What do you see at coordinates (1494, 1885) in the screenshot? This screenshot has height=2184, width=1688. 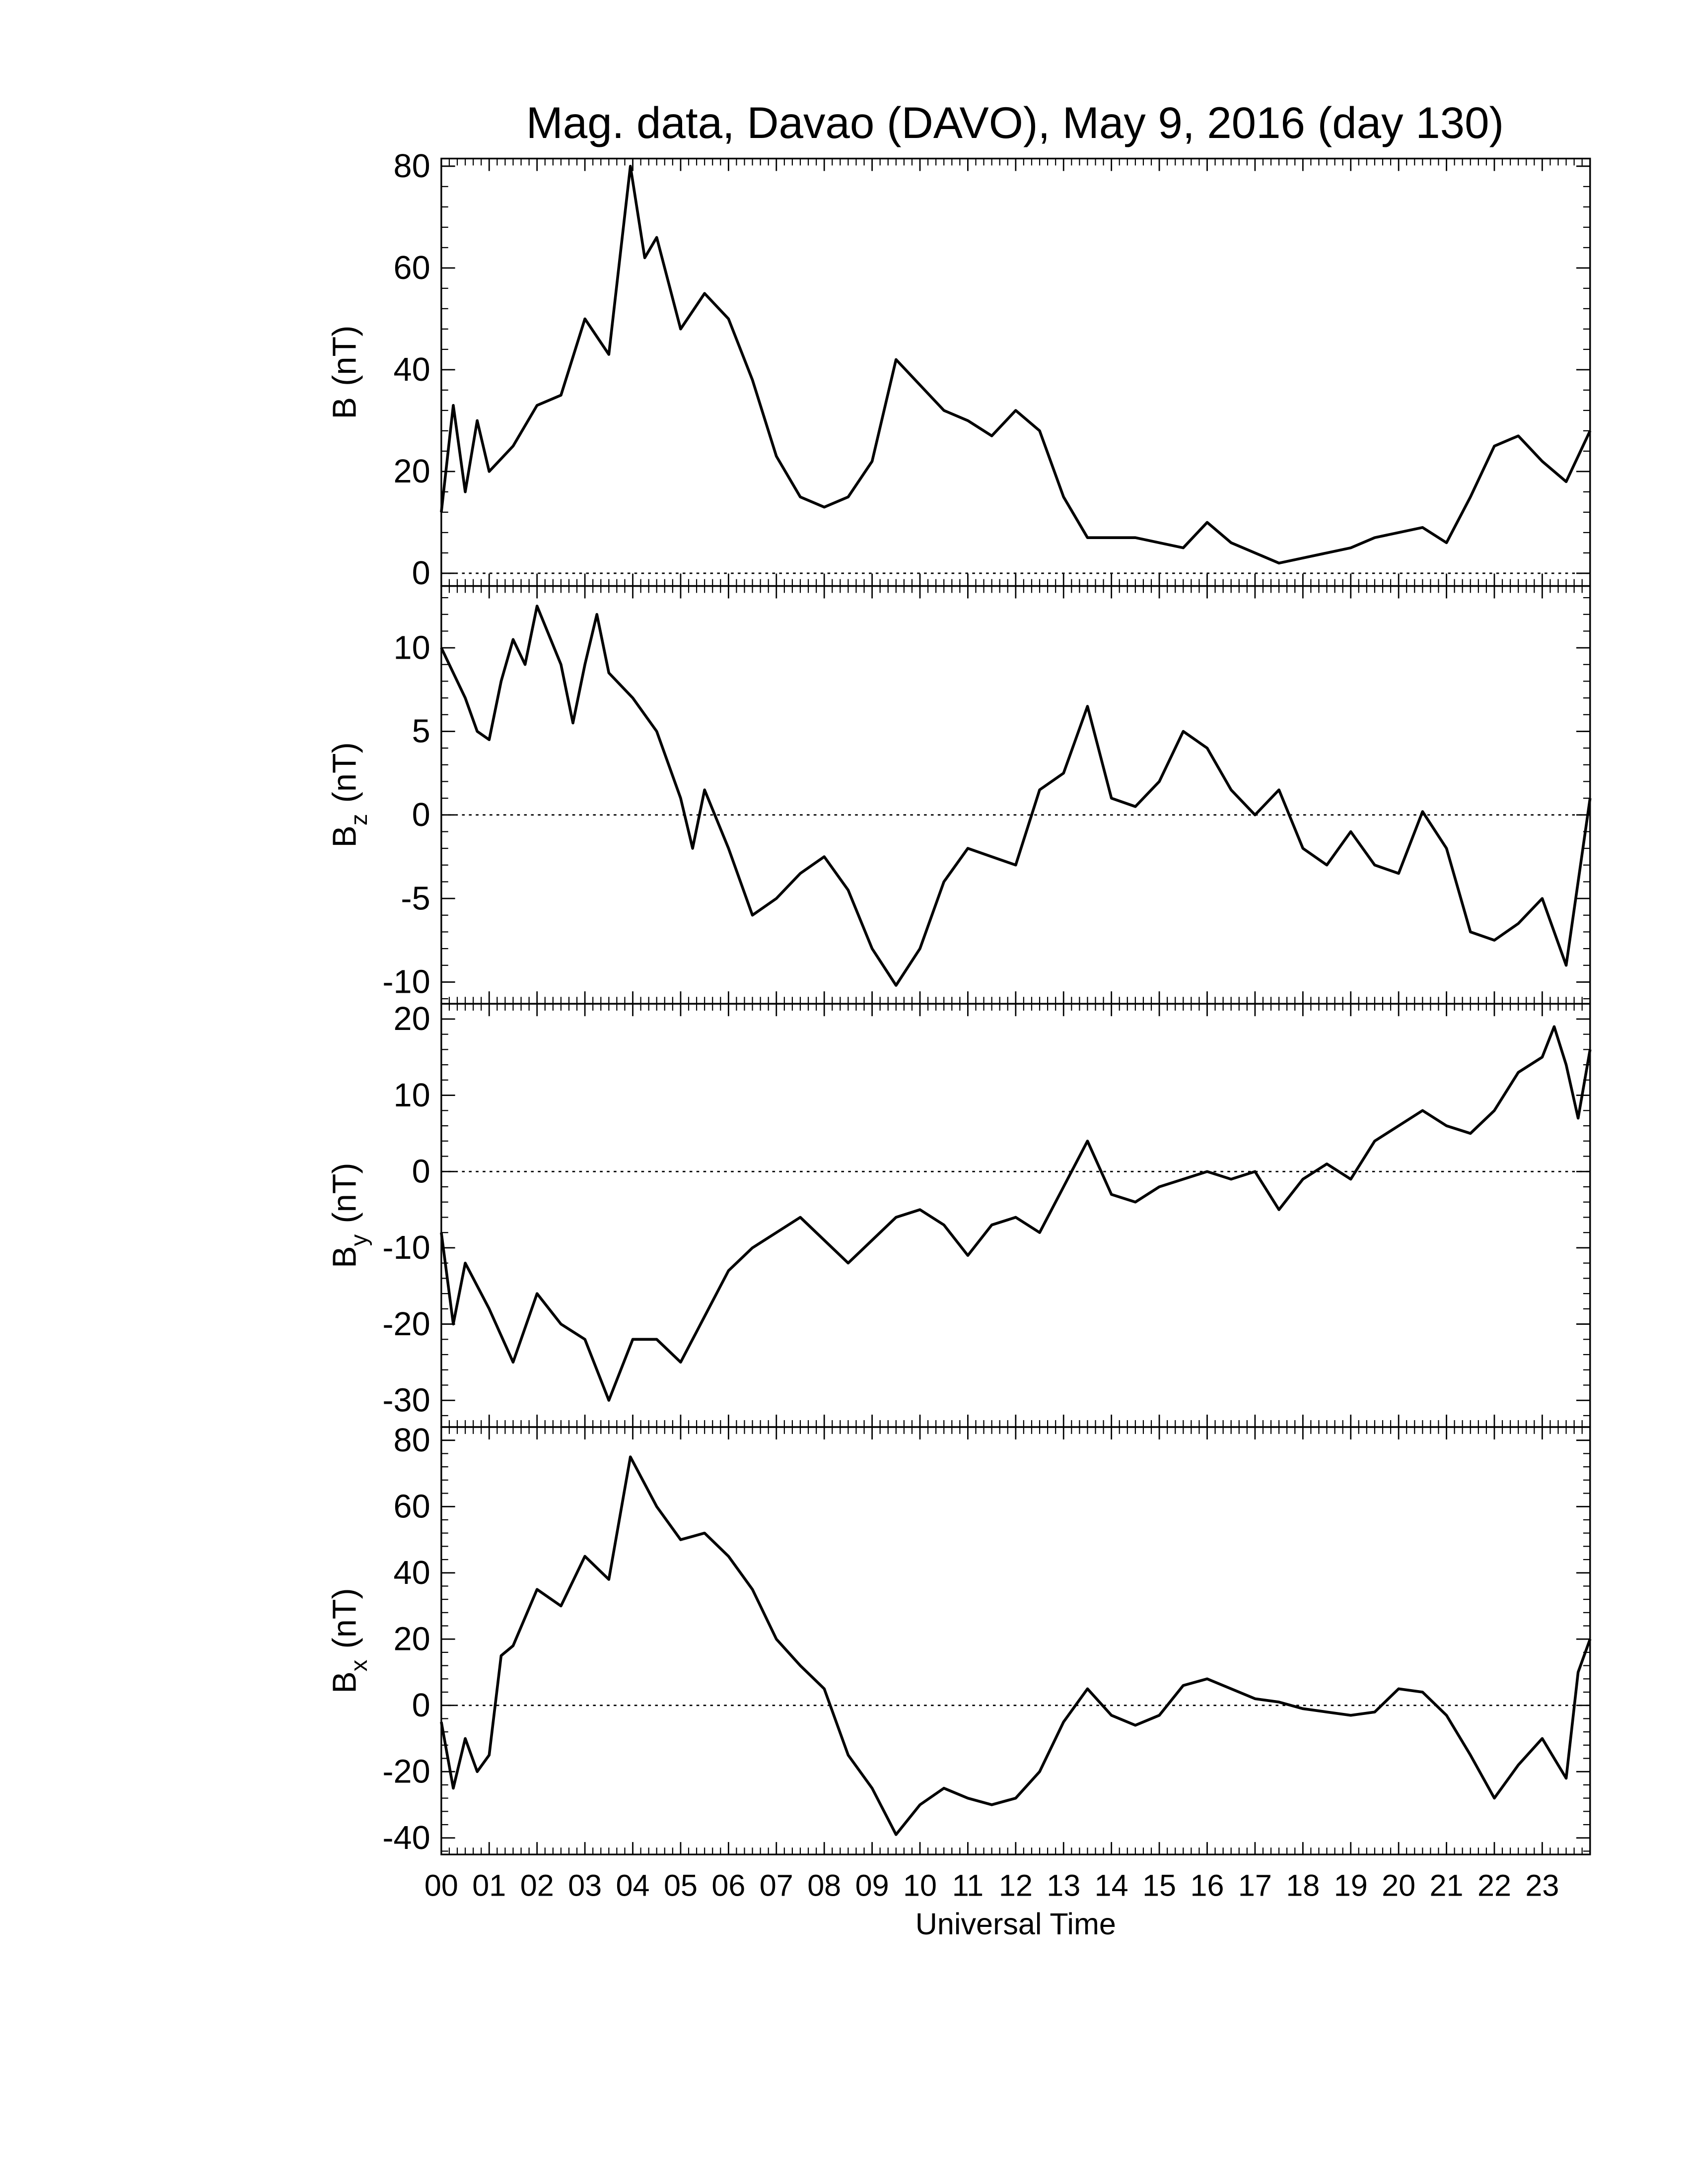 I see `x-tick-label: 22` at bounding box center [1494, 1885].